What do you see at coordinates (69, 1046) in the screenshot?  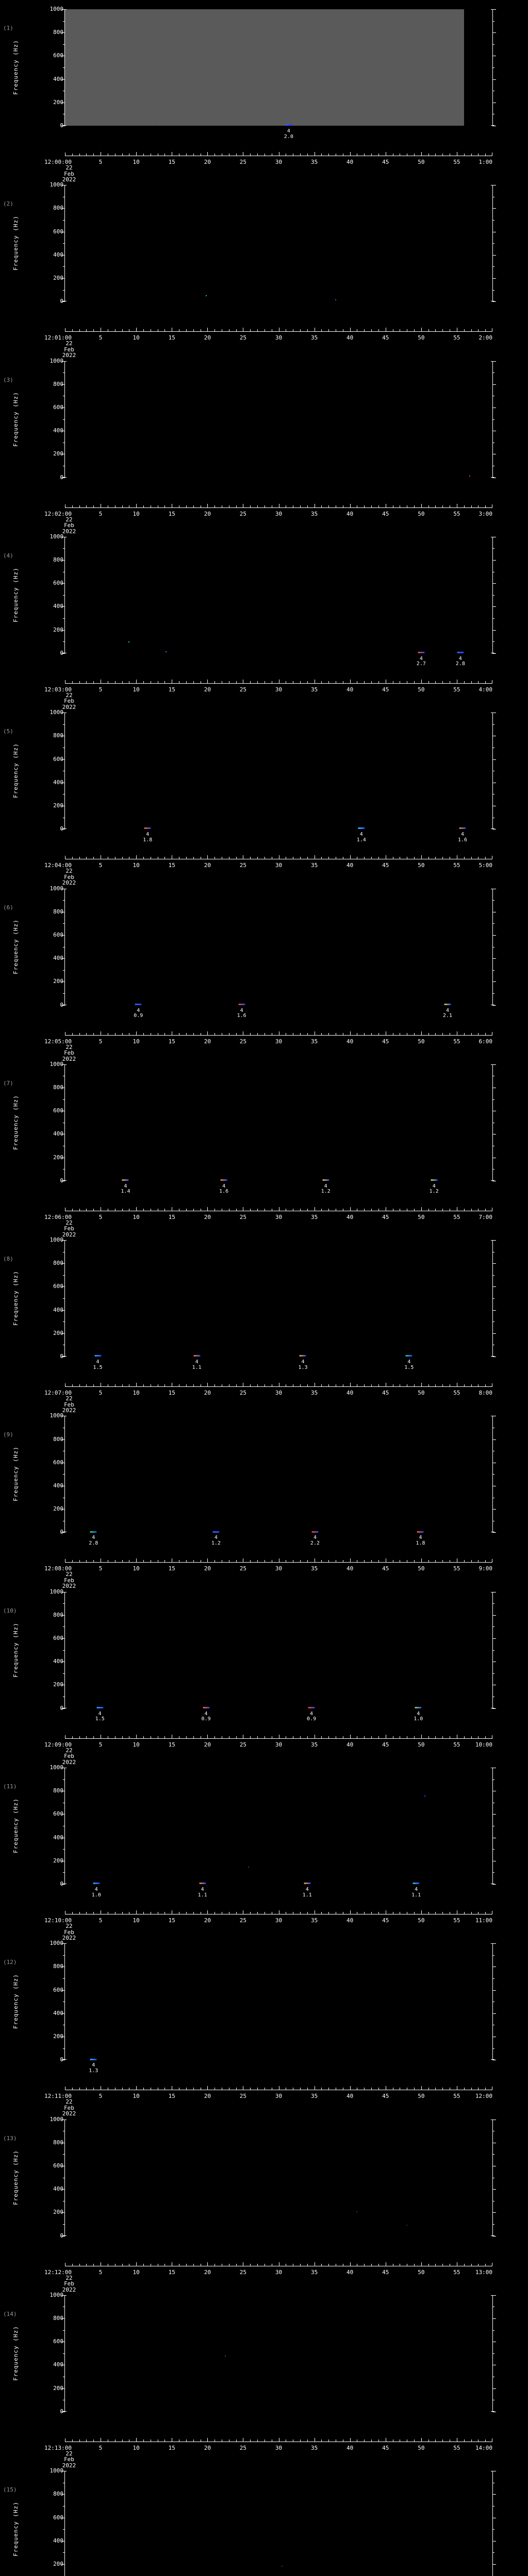 I see `date-line: 22` at bounding box center [69, 1046].